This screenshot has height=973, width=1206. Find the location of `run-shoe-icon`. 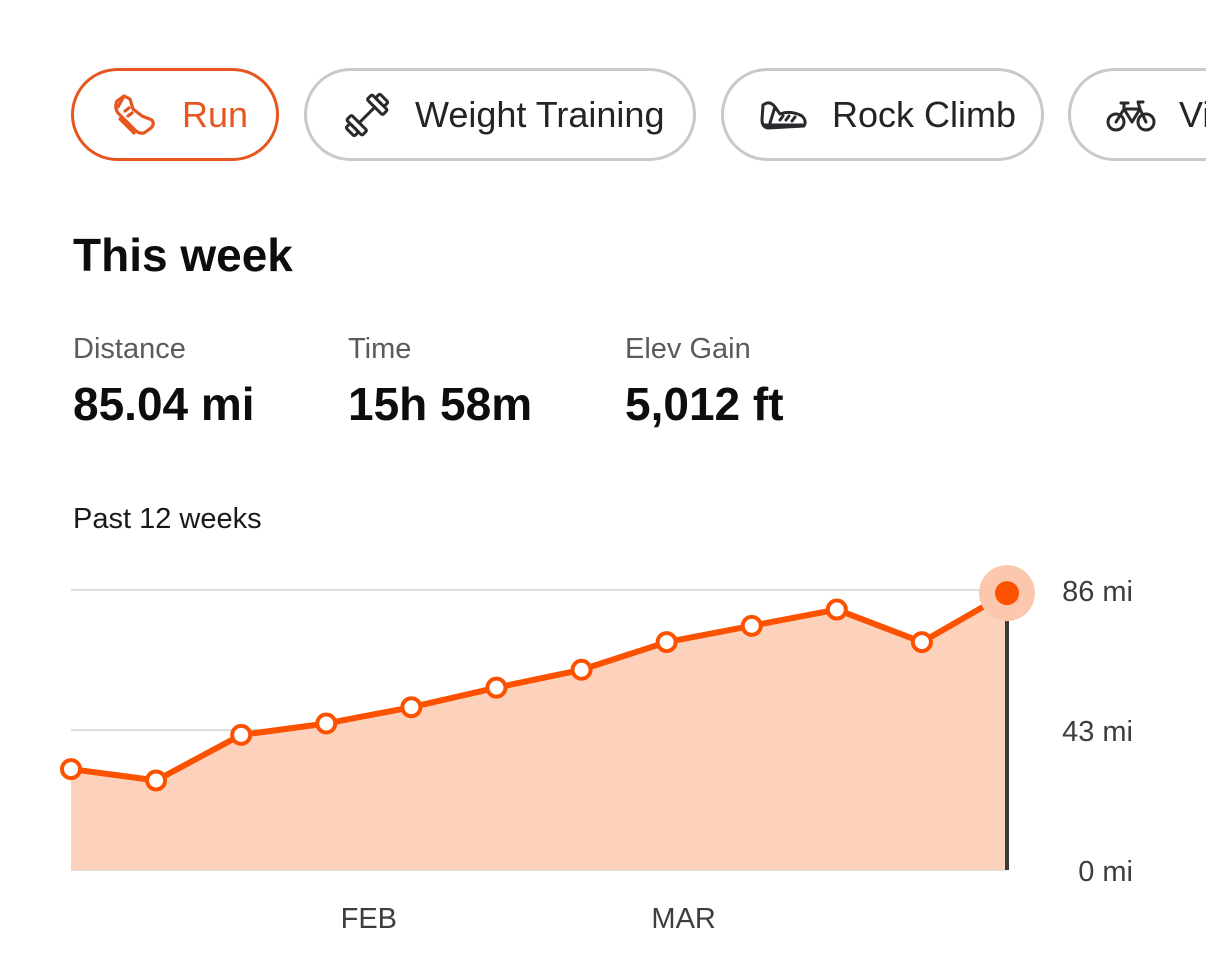

run-shoe-icon is located at coordinates (134, 115).